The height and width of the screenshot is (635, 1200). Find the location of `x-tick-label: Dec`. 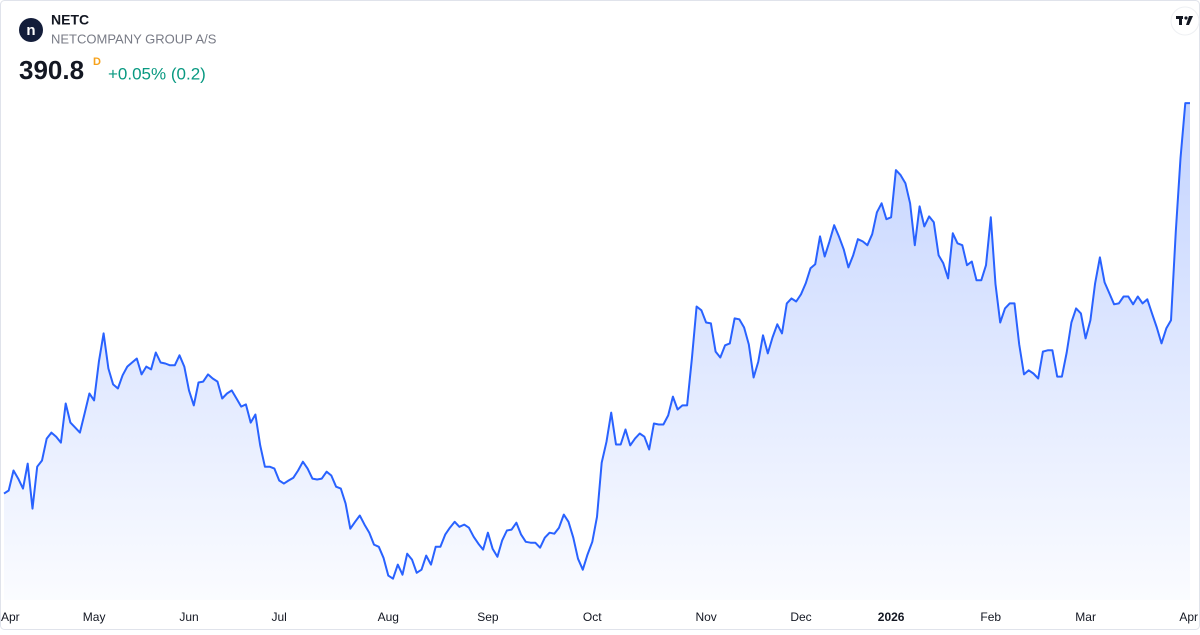

x-tick-label: Dec is located at coordinates (800, 617).